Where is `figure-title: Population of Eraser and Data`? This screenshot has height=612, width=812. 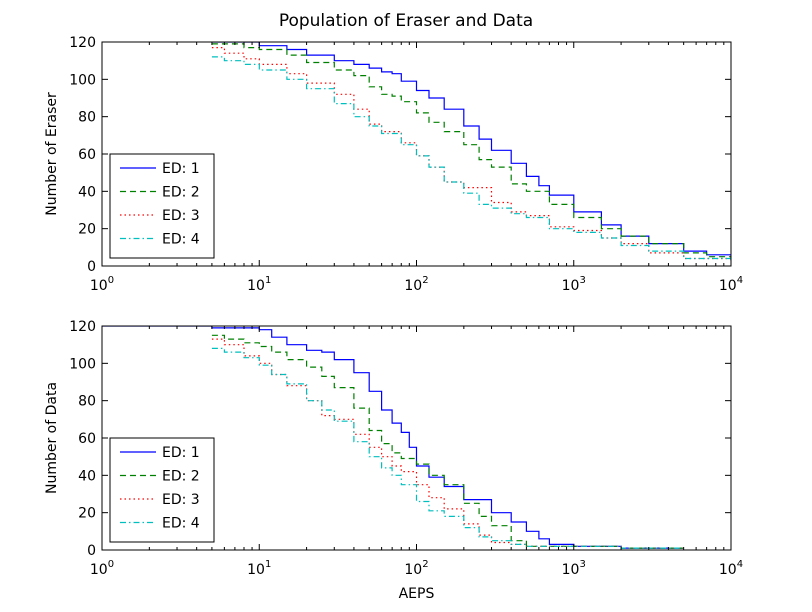
figure-title: Population of Eraser and Data is located at coordinates (406, 21).